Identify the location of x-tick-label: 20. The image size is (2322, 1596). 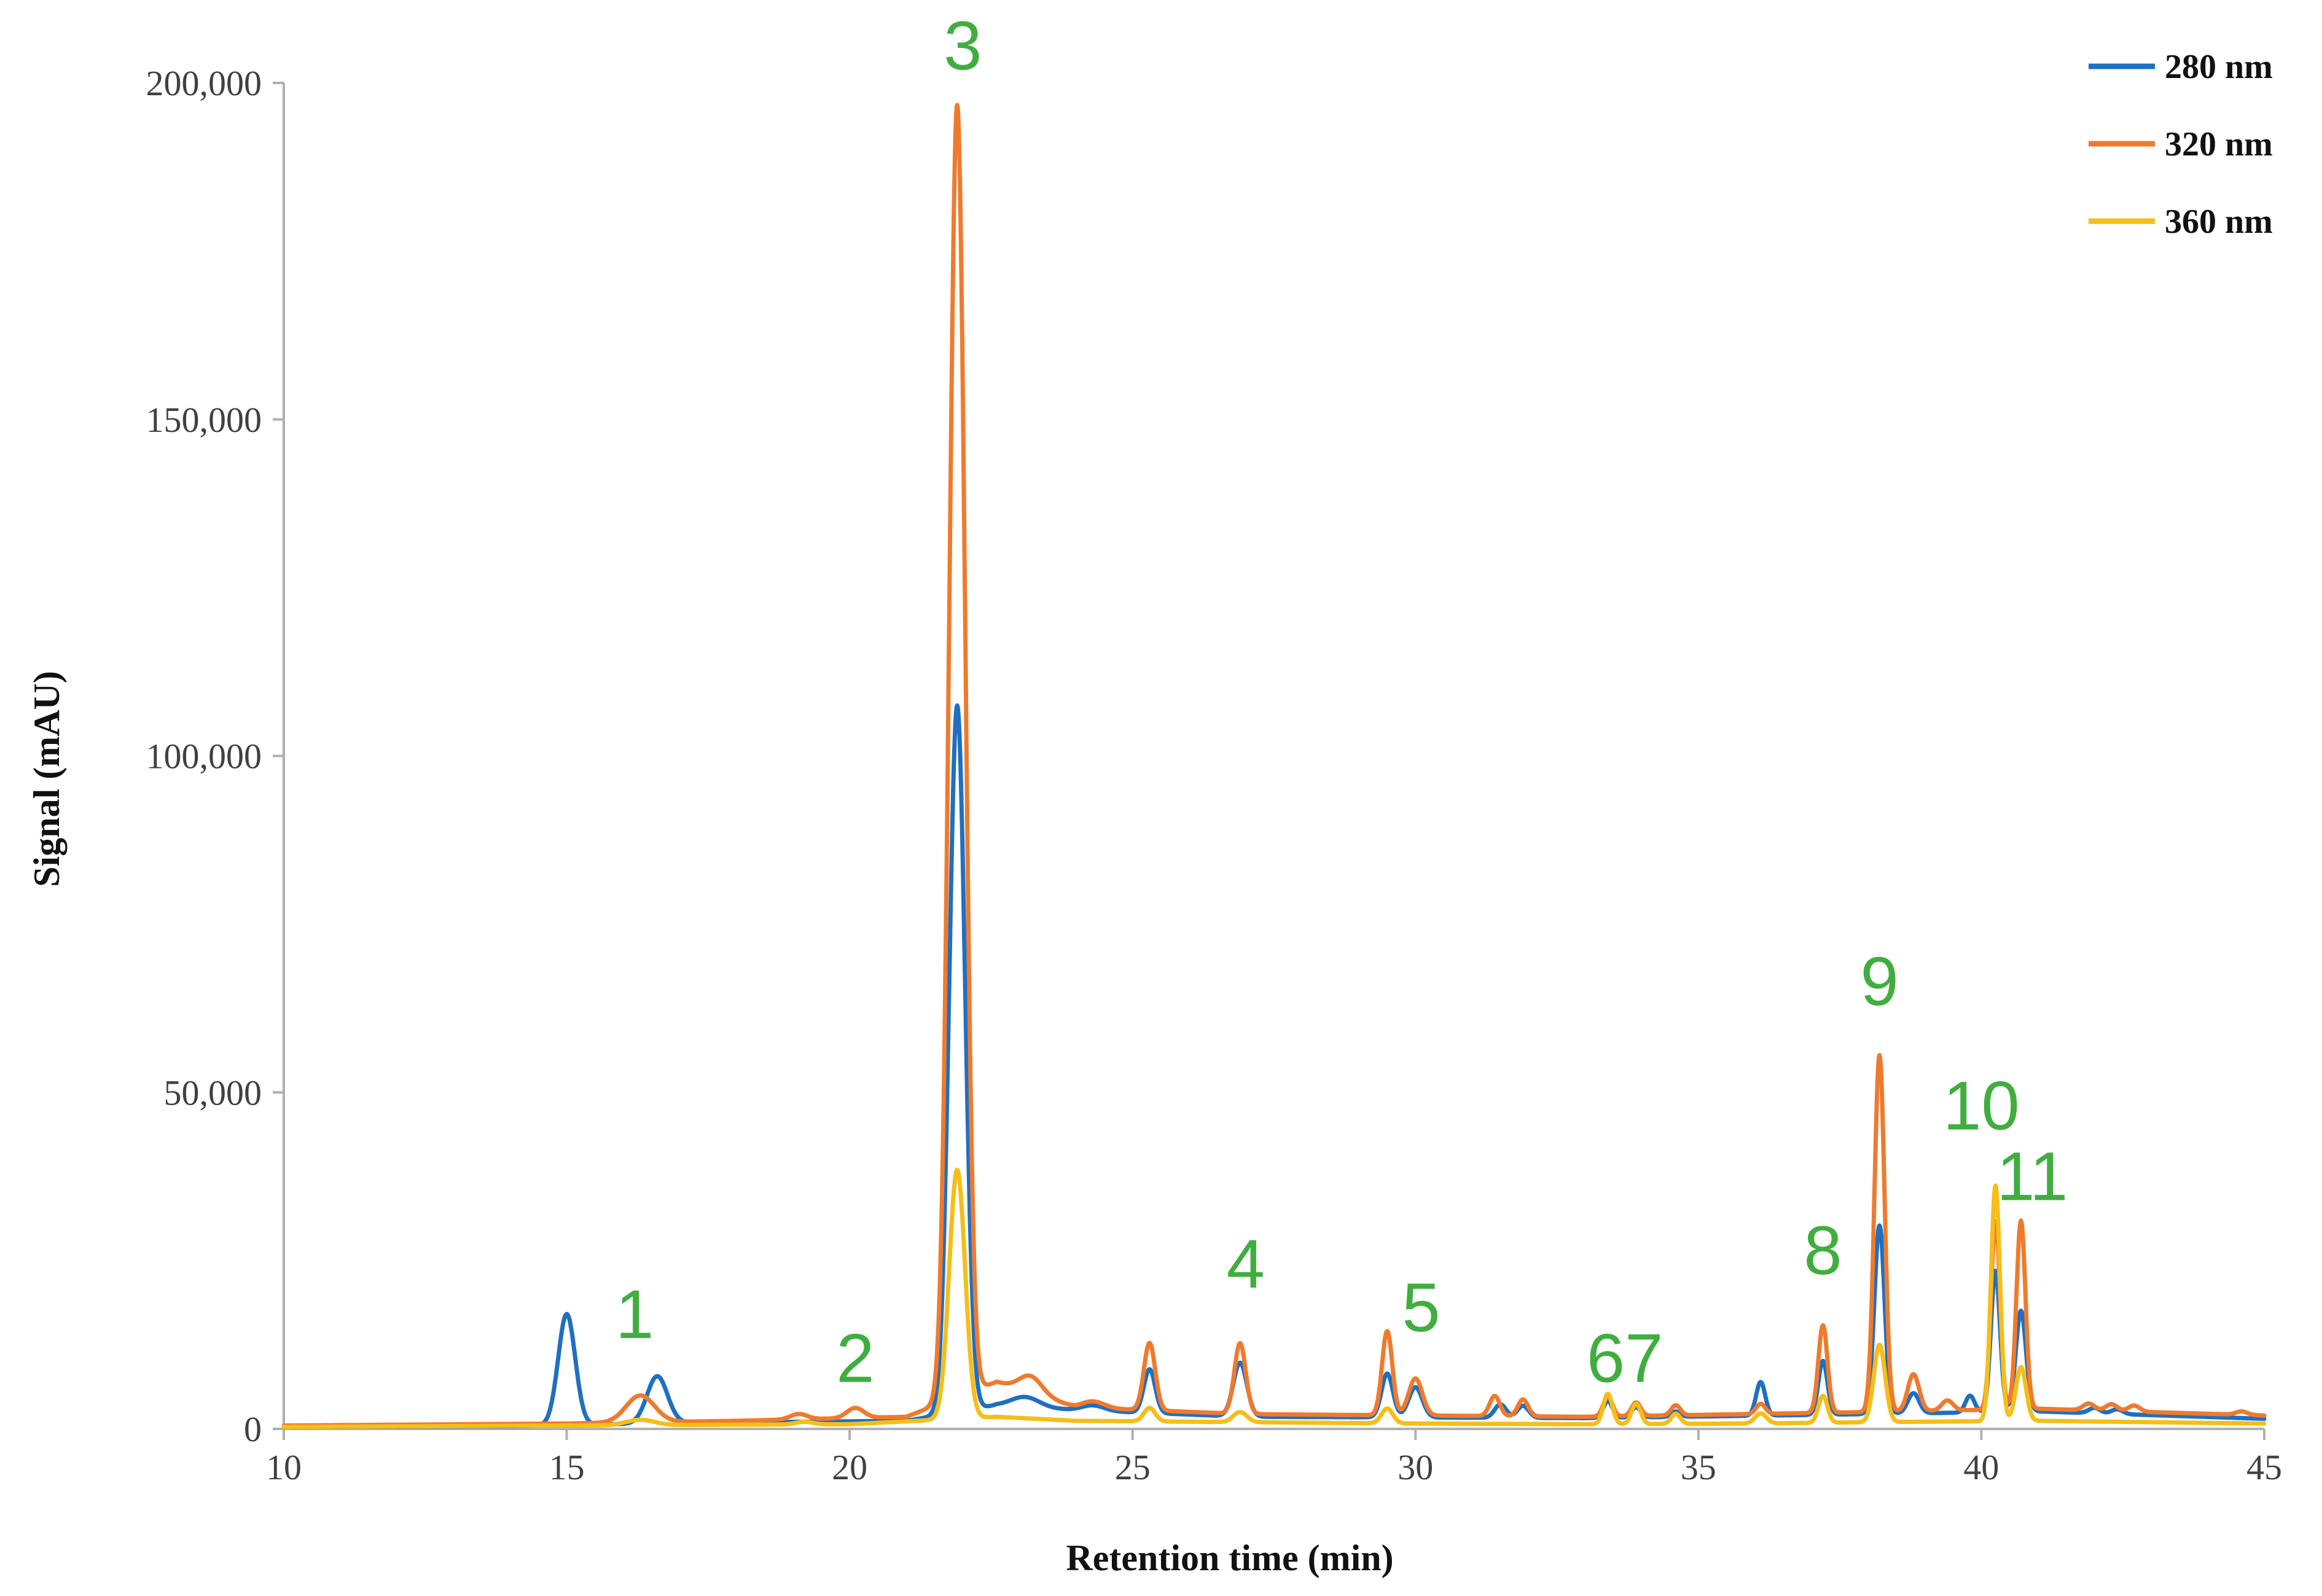
(850, 1467).